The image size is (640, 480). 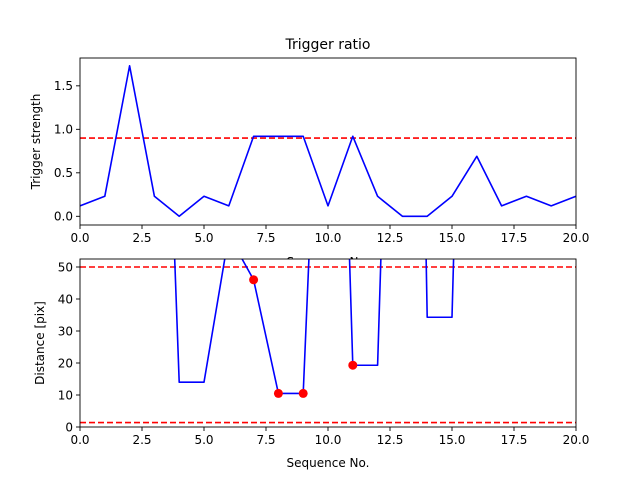 I want to click on bottom-x-tick-label-0: 0.0, so click(x=79, y=440).